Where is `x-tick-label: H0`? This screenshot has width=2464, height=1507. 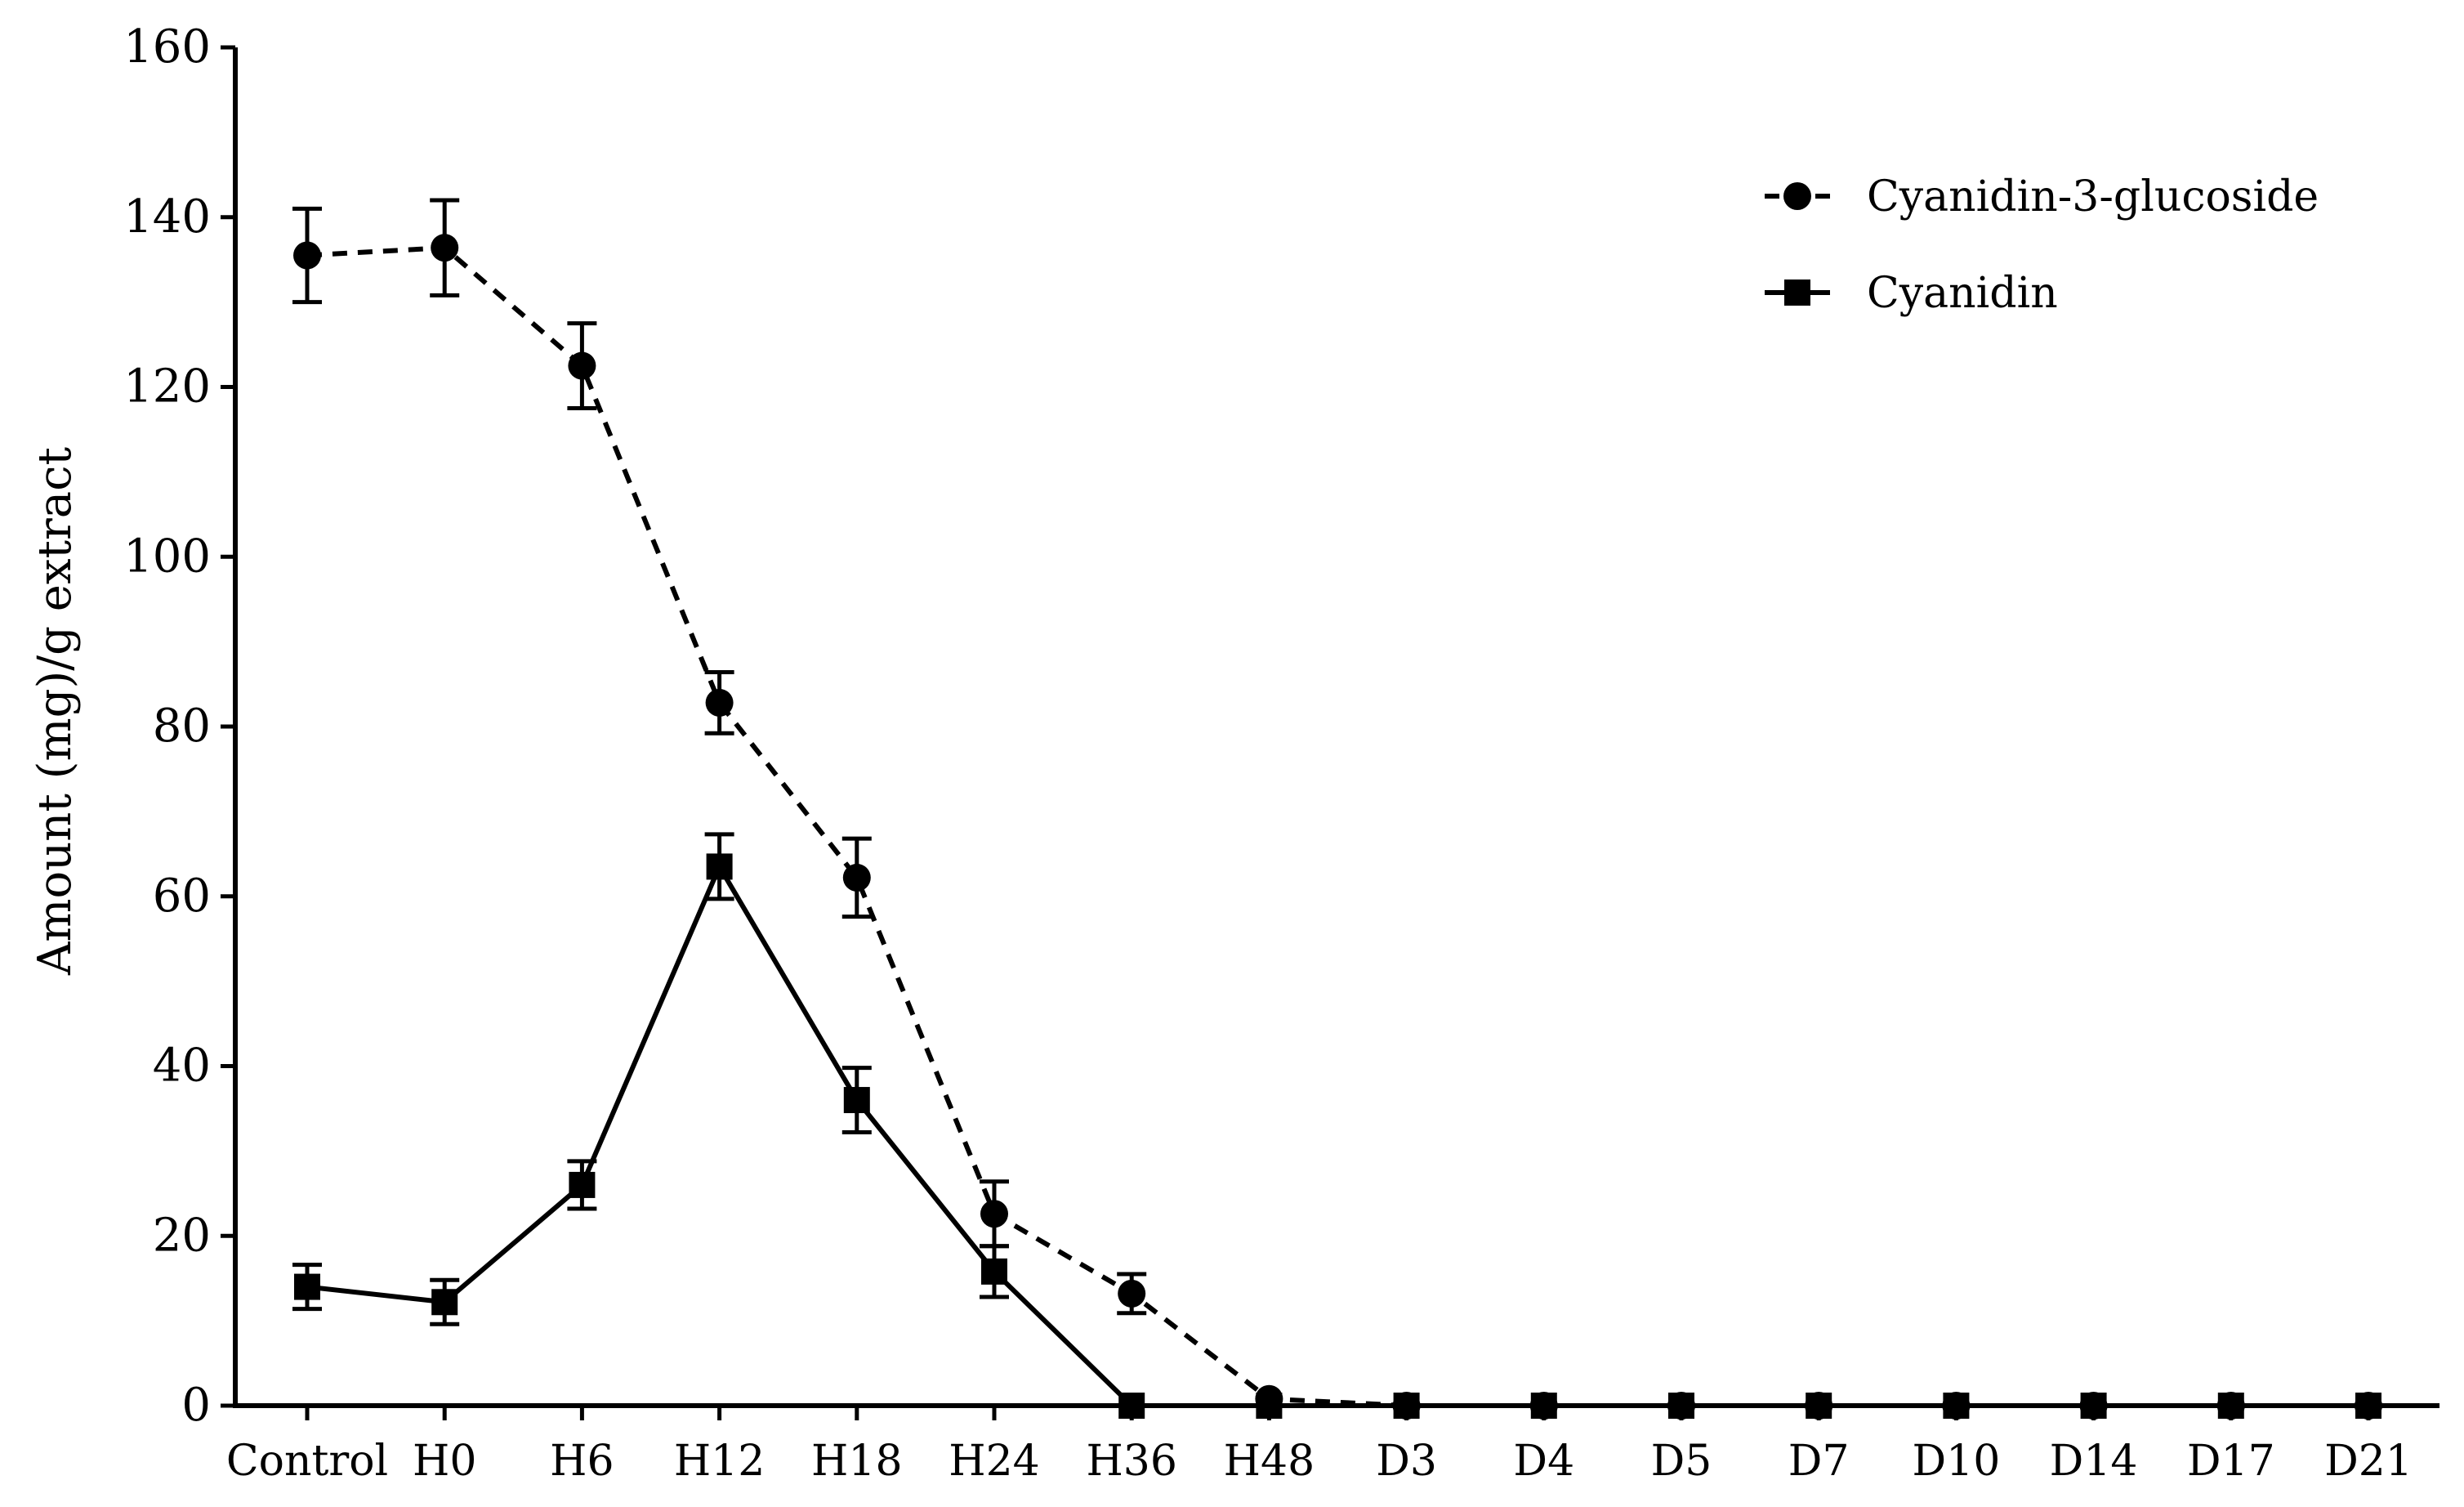
x-tick-label: H0 is located at coordinates (445, 1462).